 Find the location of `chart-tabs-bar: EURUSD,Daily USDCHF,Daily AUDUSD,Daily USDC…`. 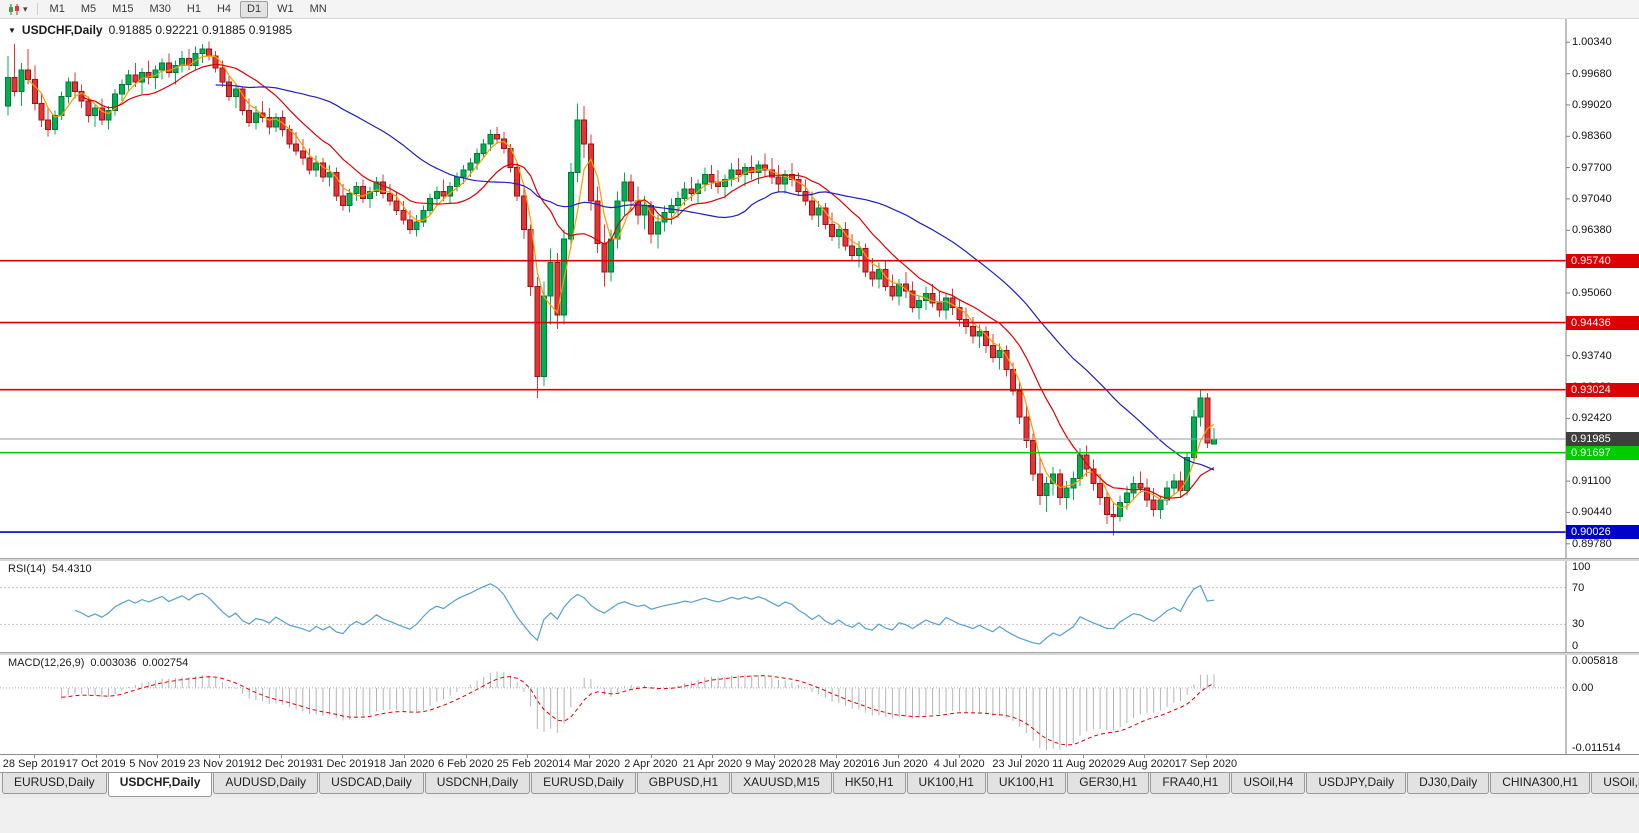

chart-tabs-bar: EURUSD,Daily USDCHF,Daily AUDUSD,Daily USDC… is located at coordinates (819, 785).